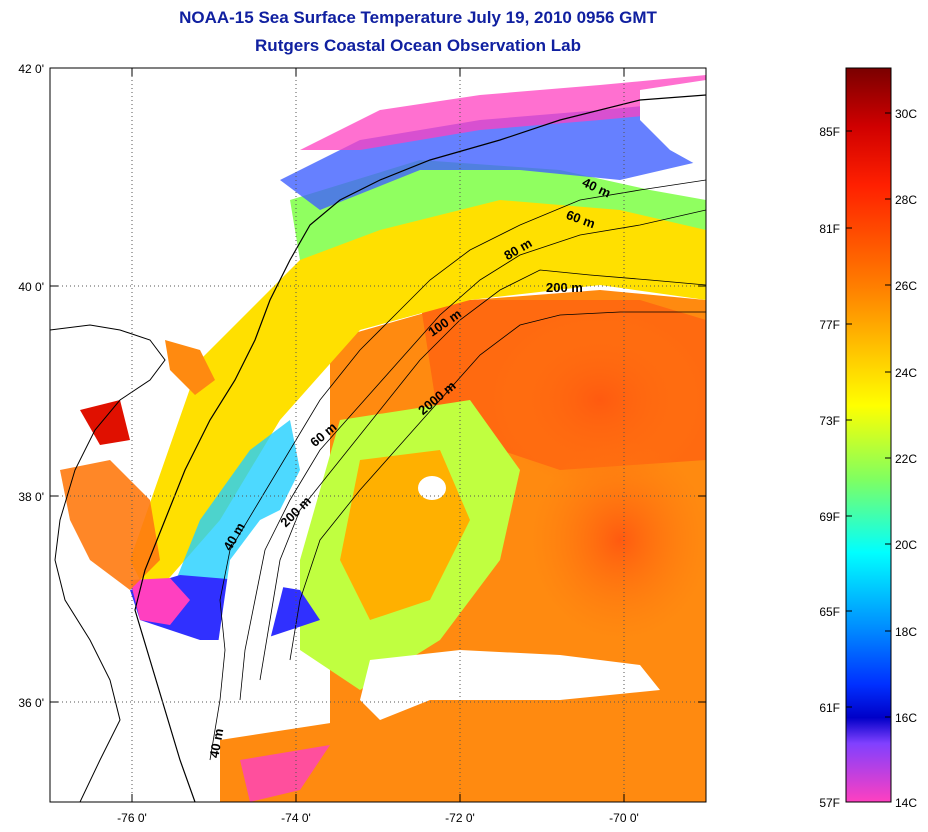 The height and width of the screenshot is (832, 928). Describe the element at coordinates (906, 114) in the screenshot. I see `colorbar-c-label: 30C` at that location.